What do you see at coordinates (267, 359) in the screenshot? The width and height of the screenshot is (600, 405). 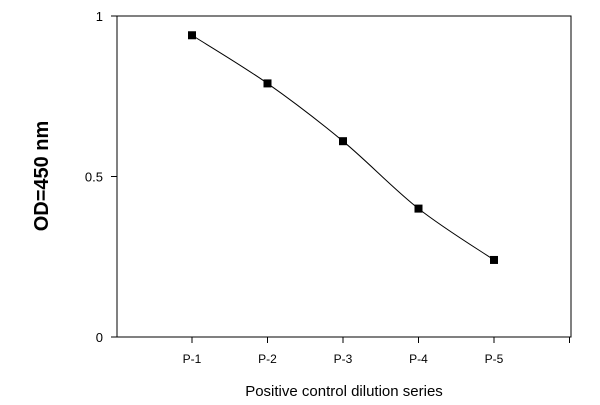 I see `x-tick-label: P-2` at bounding box center [267, 359].